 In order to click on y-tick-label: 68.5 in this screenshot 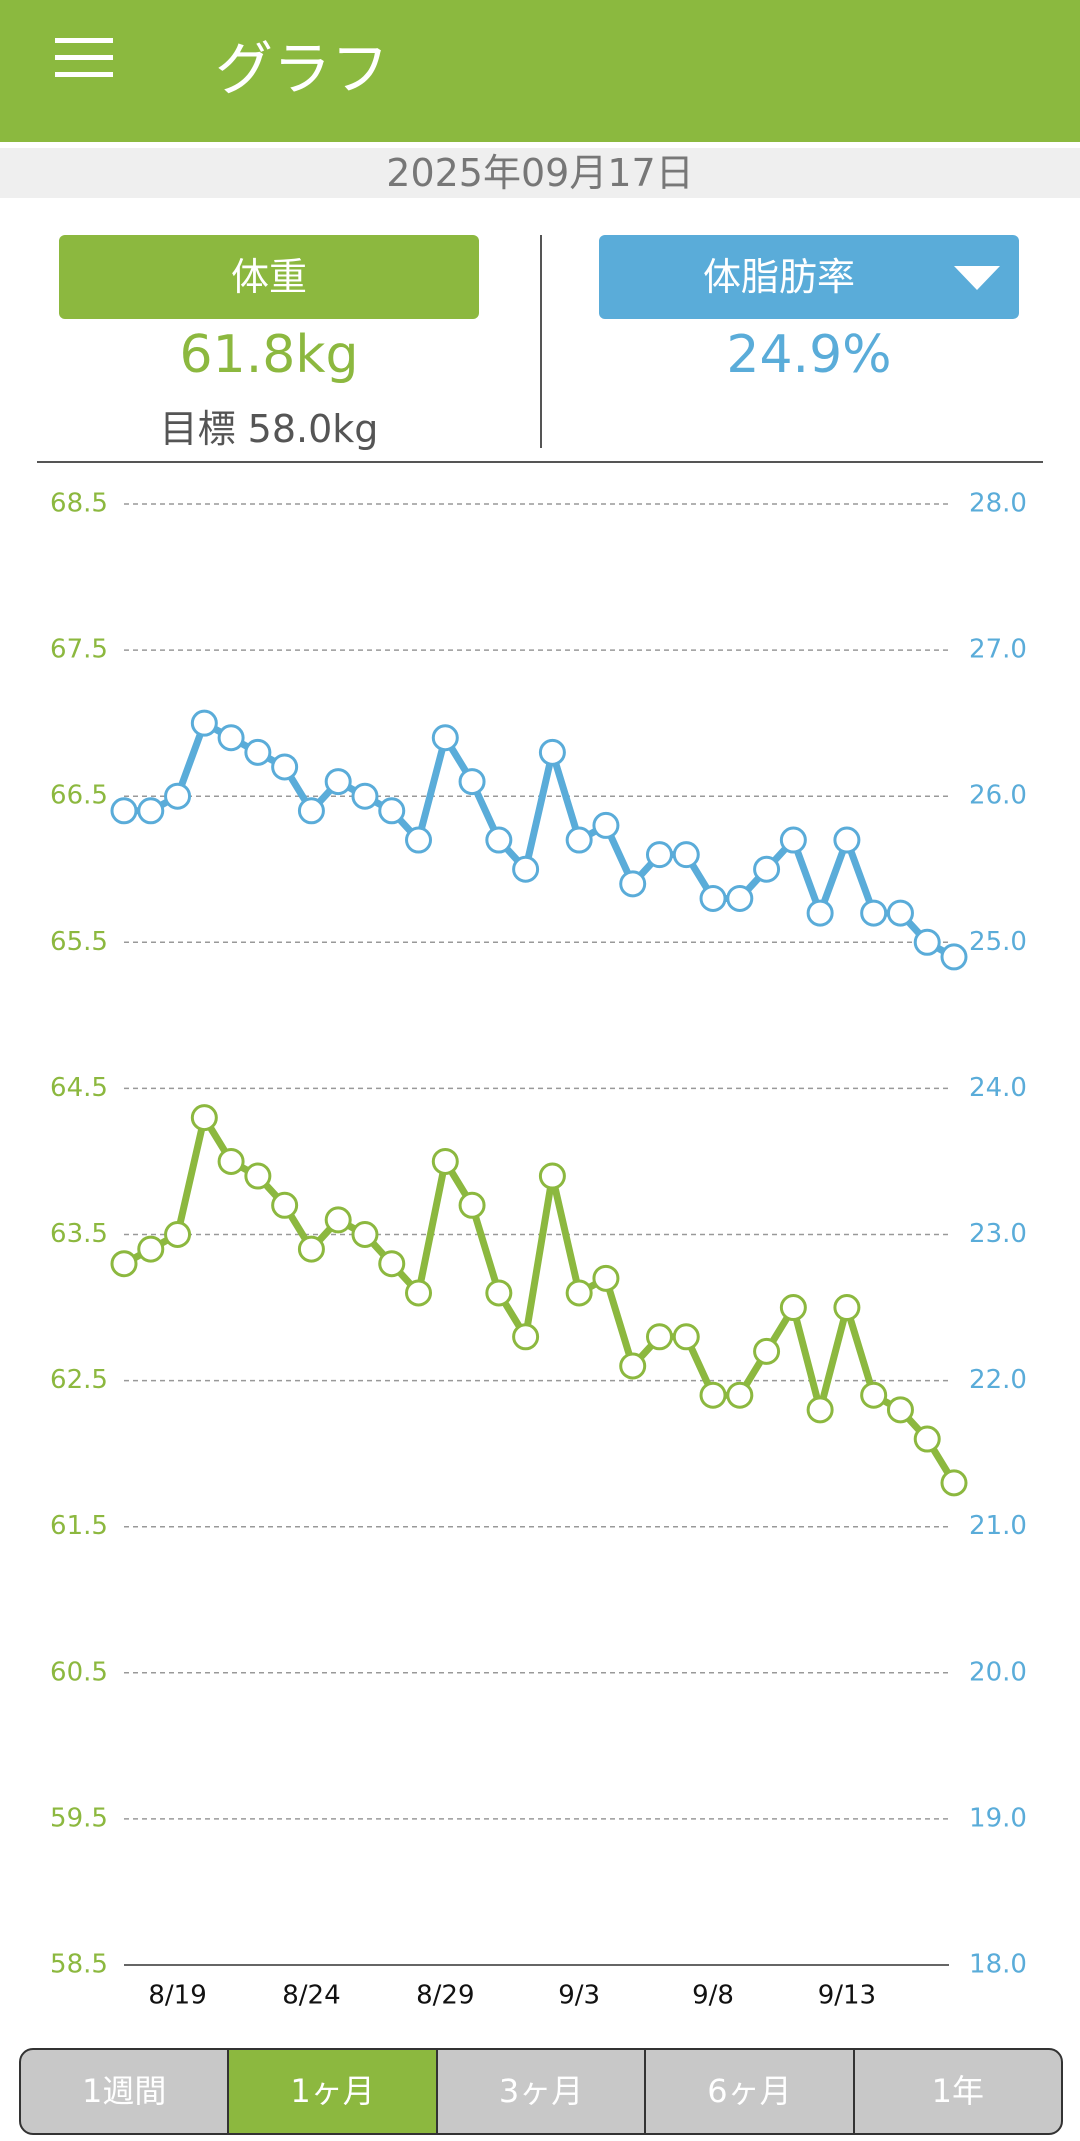, I will do `click(79, 504)`.